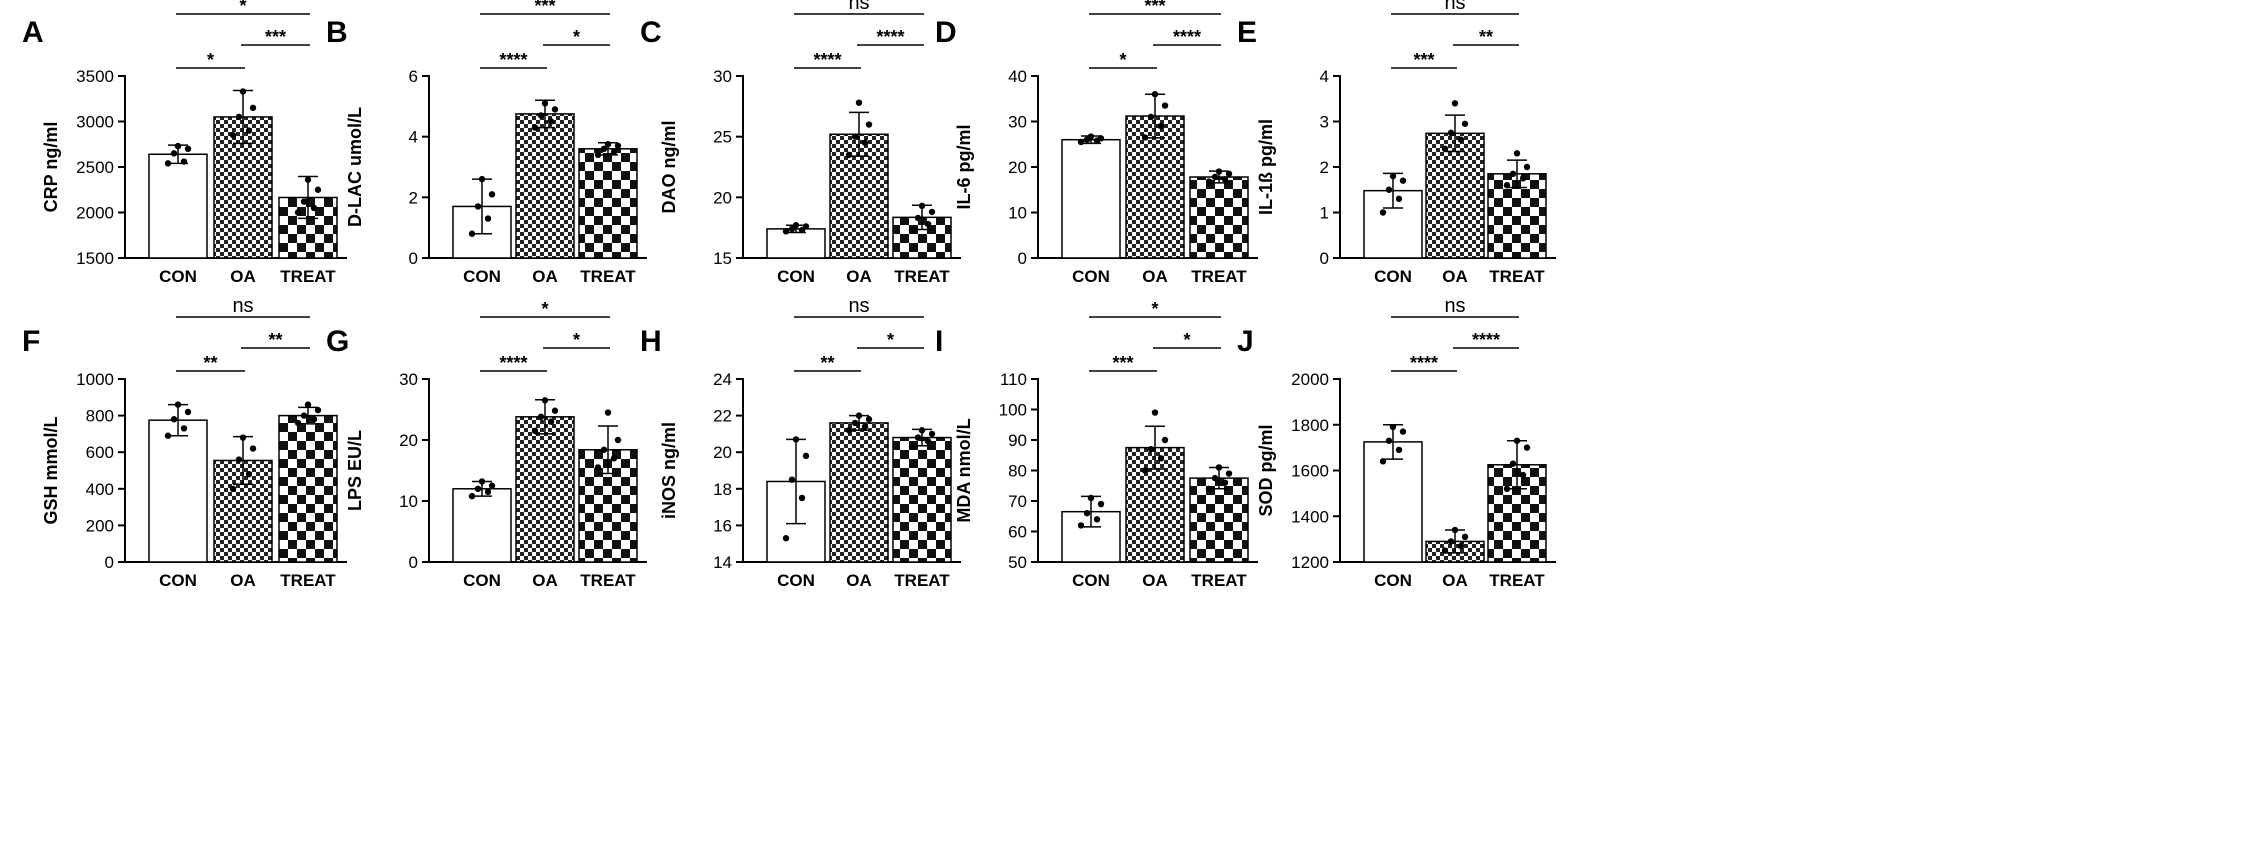  I want to click on panel-c: C 15 20 25 30 DAO ng/ml CON OA TREAT **** **** ns, so click(800, 143).